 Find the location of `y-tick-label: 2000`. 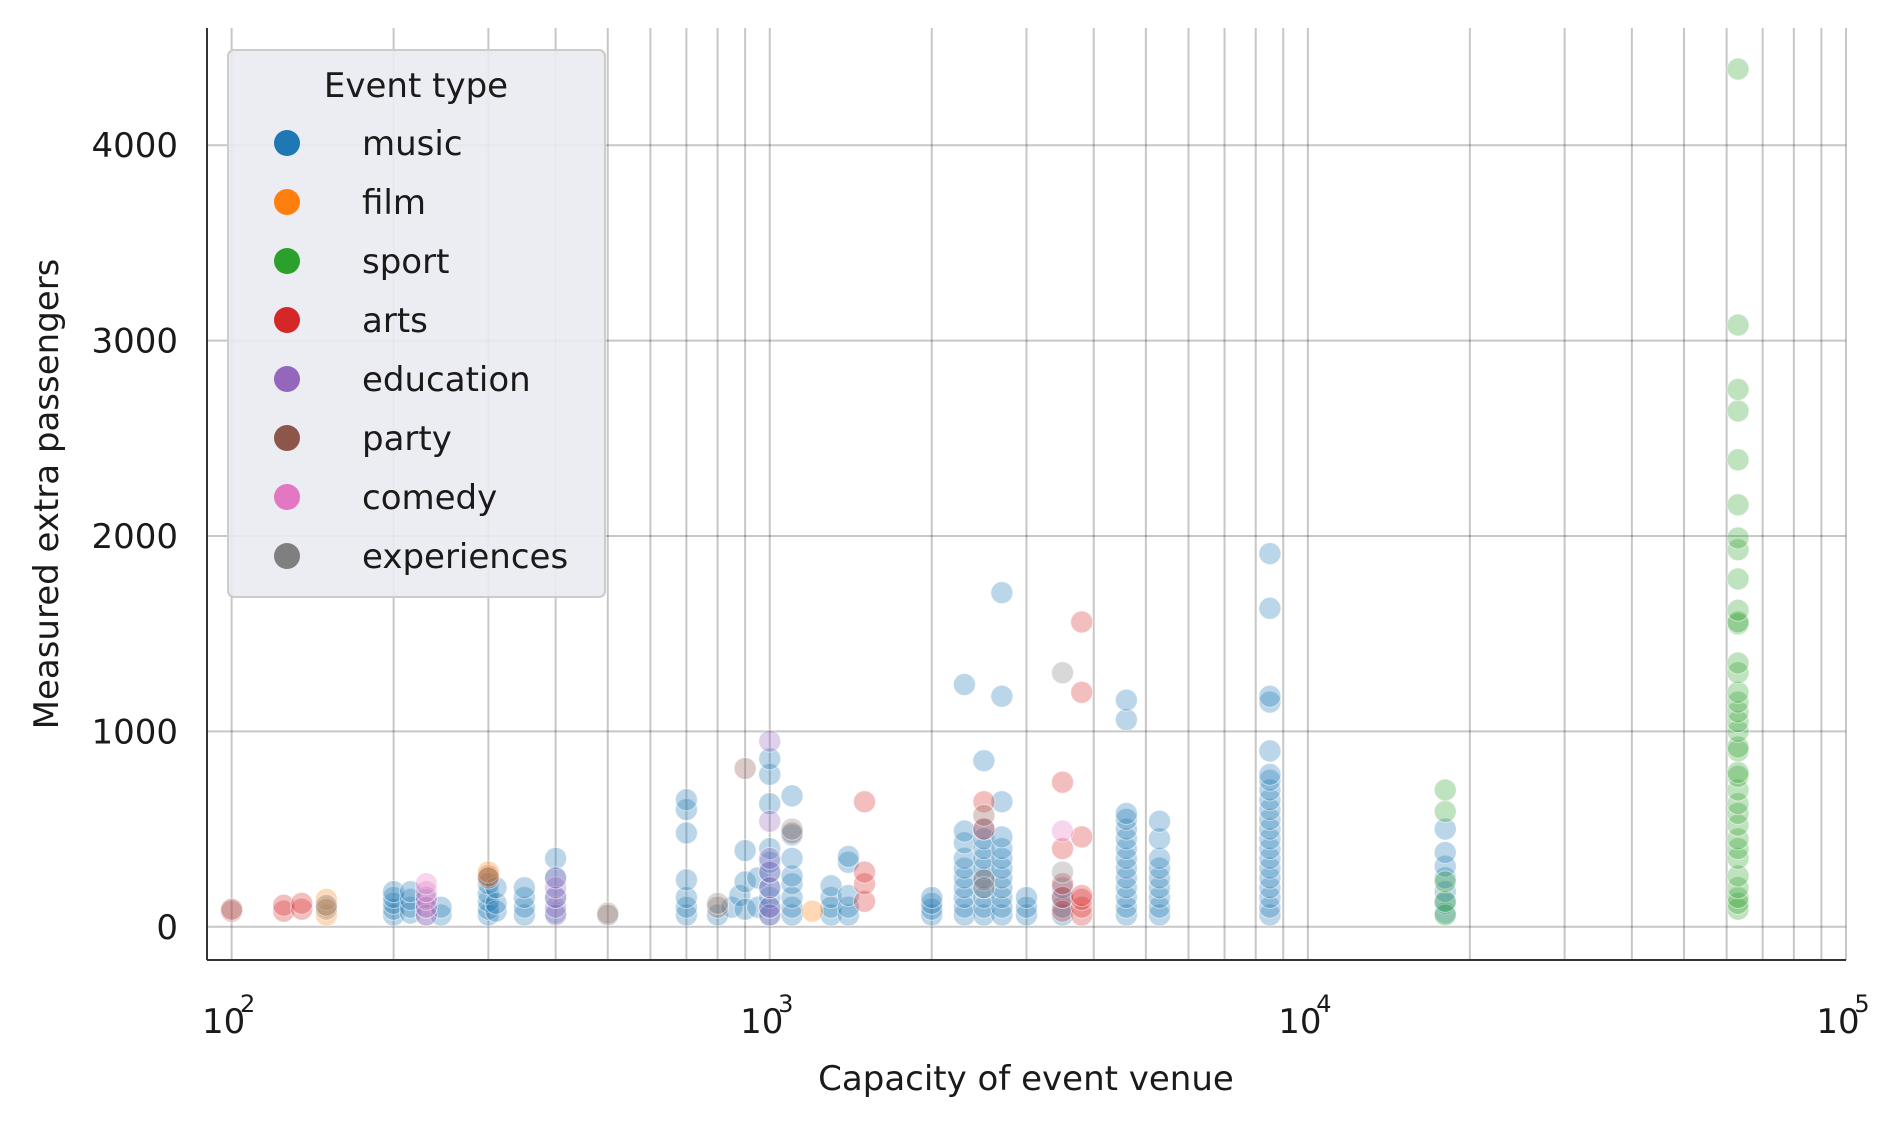

y-tick-label: 2000 is located at coordinates (134, 537).